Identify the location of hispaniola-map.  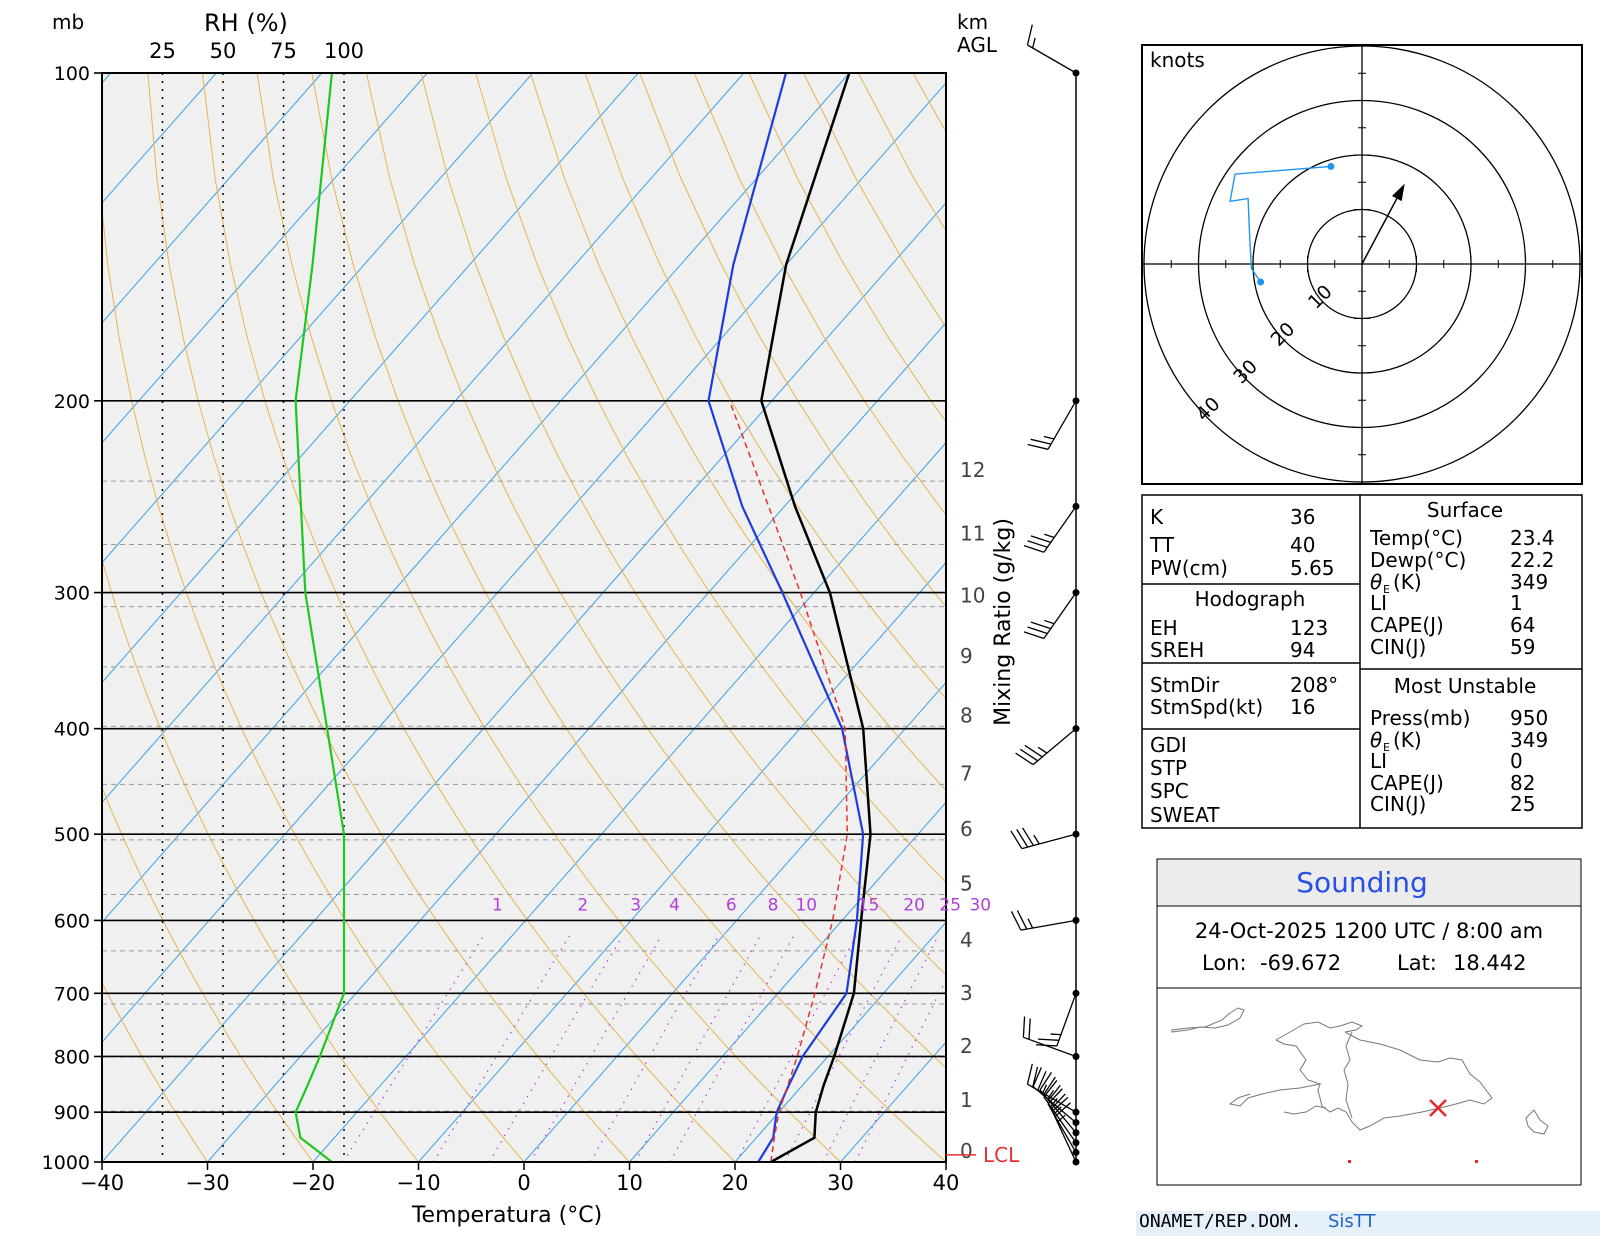
(1360, 1071).